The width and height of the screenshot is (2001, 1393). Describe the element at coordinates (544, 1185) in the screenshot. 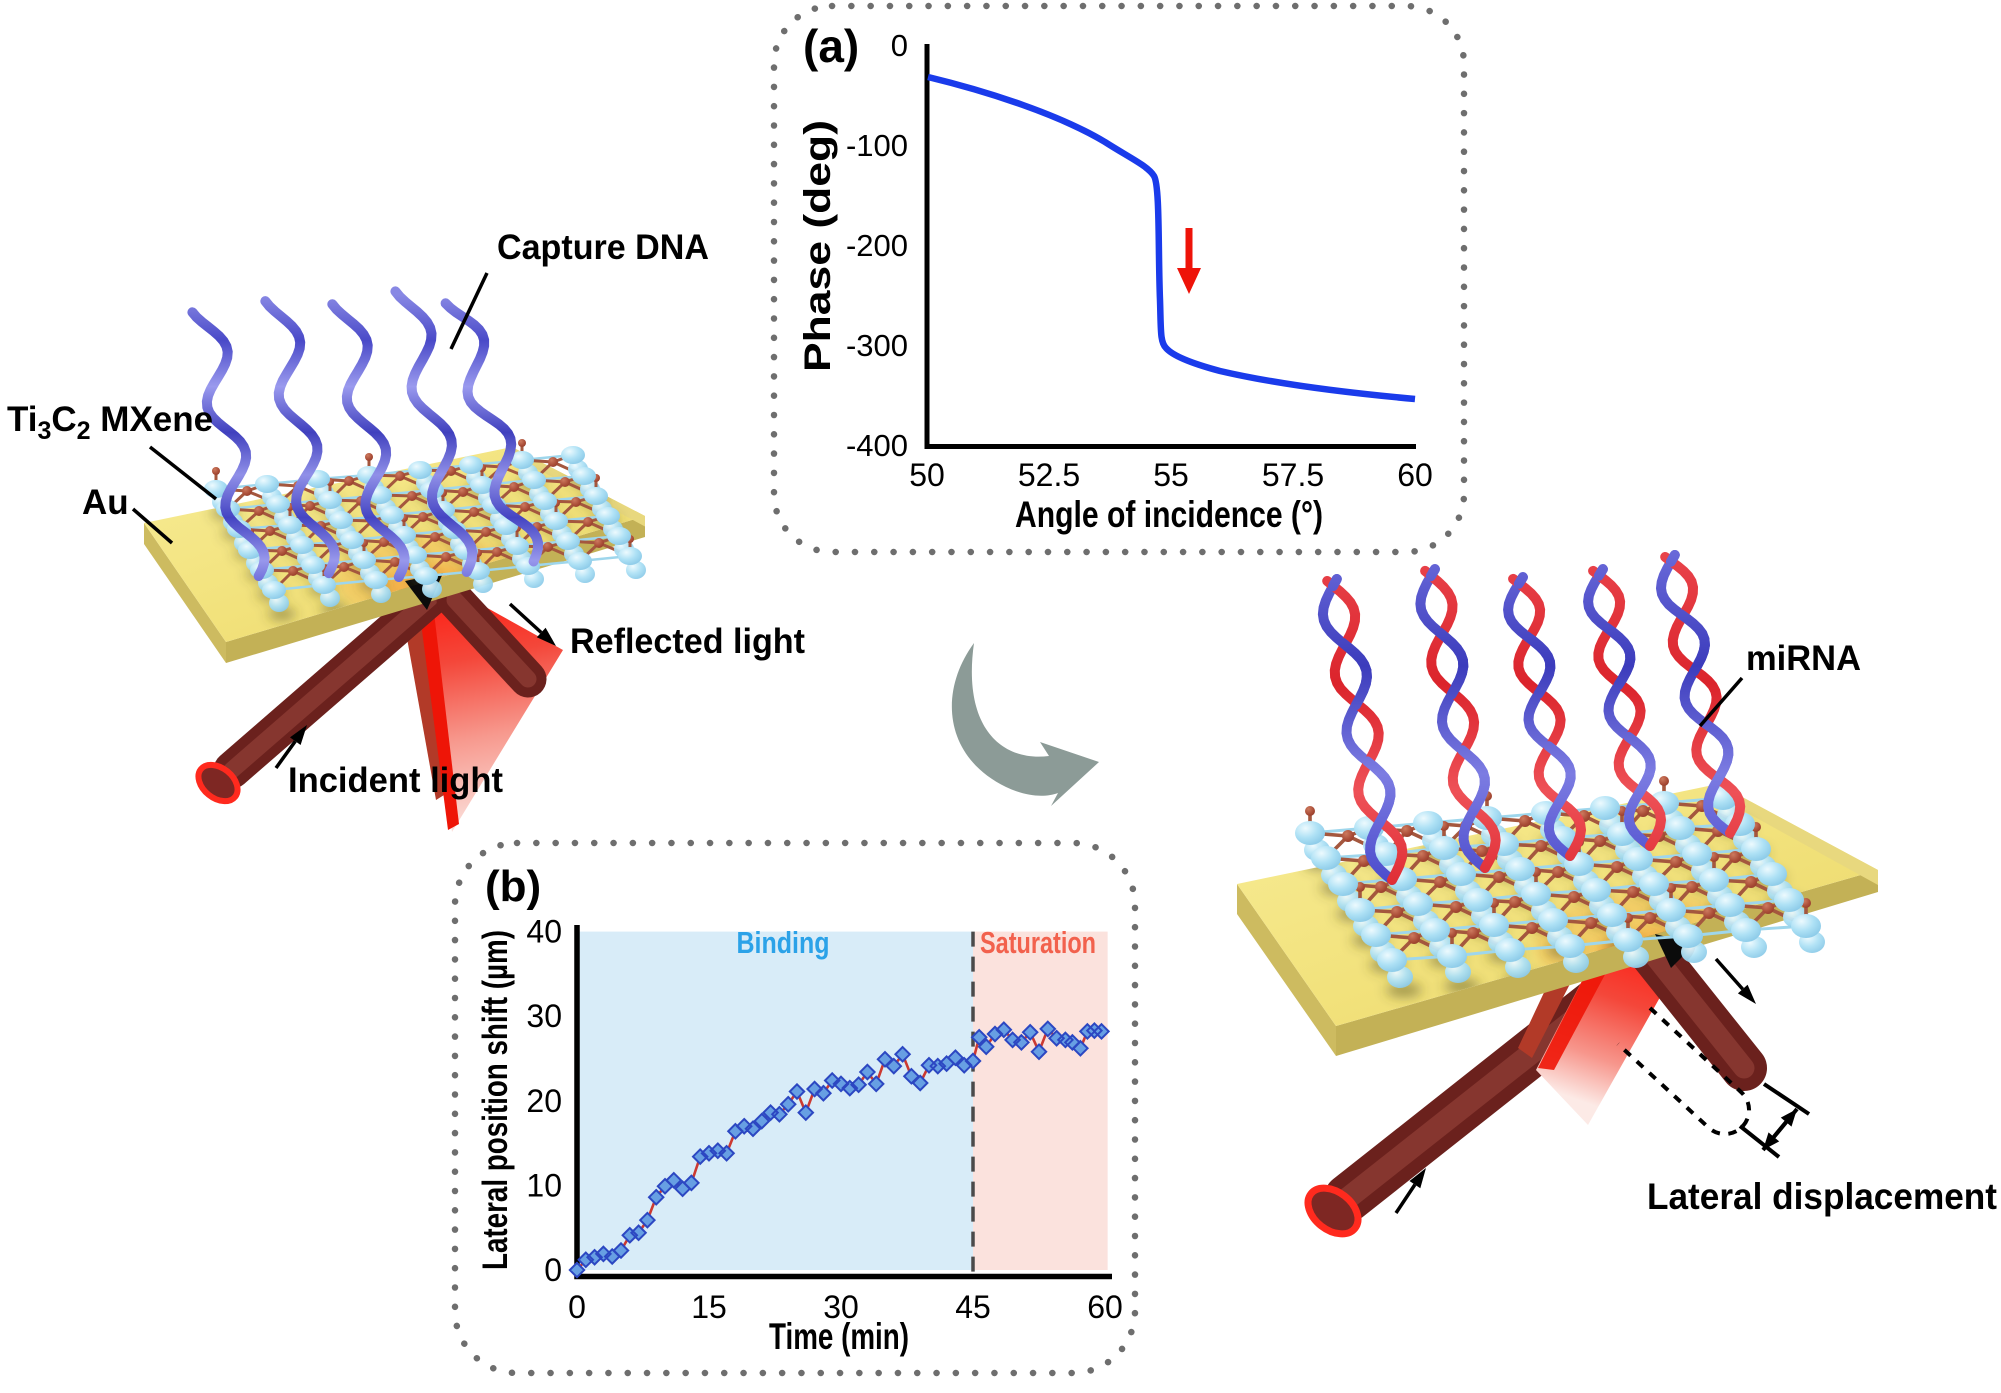

I see `svg-text: 10` at that location.